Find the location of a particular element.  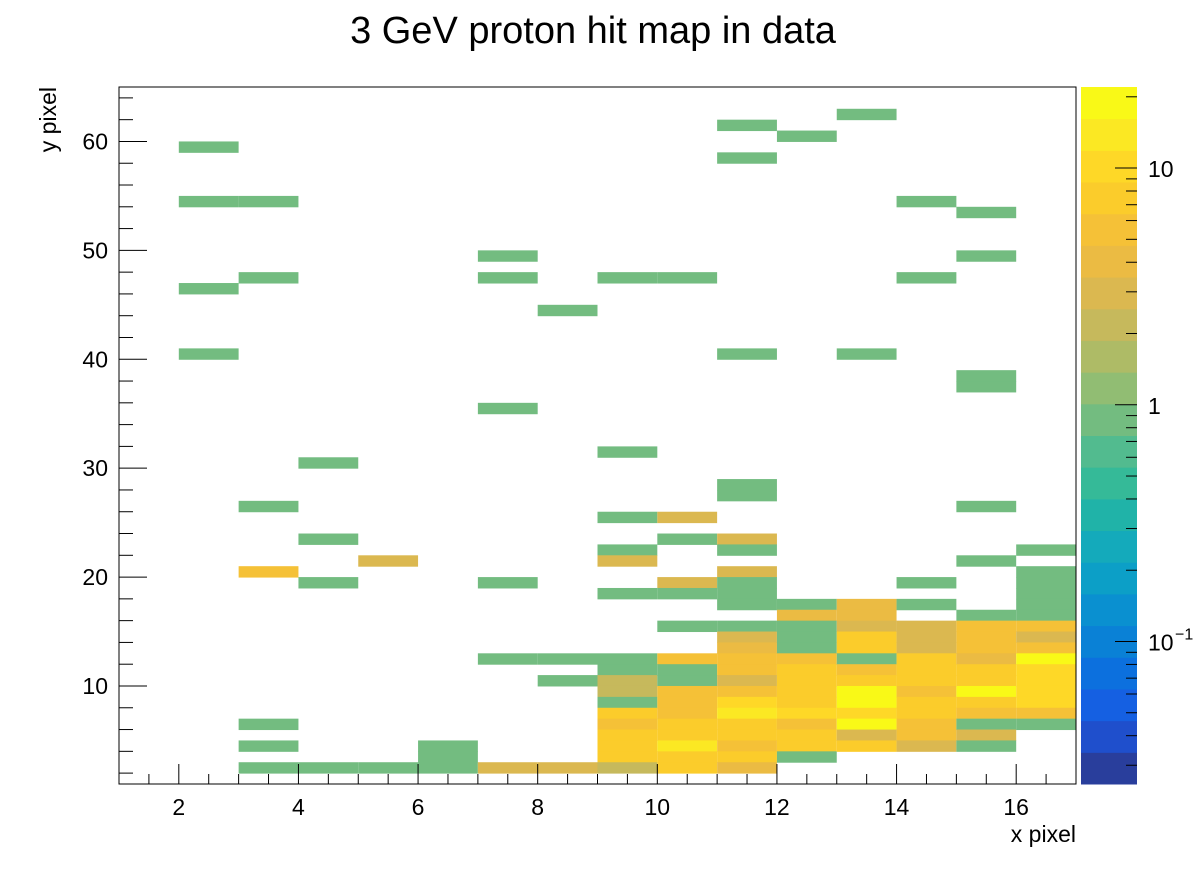

y-tick-label: 30 is located at coordinates (95, 468).